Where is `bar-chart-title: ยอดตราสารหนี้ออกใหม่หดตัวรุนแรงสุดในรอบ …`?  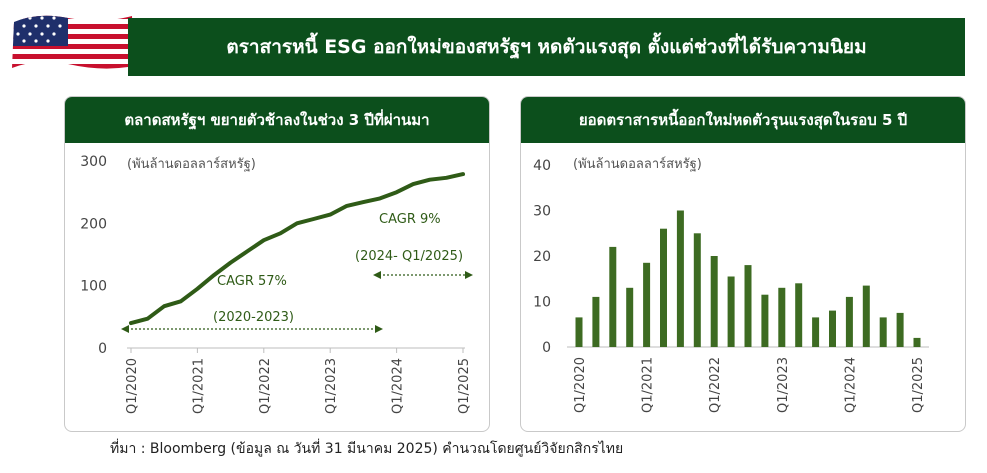 bar-chart-title: ยอดตราสารหนี้ออกใหม่หดตัวรุนแรงสุดในรอบ … is located at coordinates (743, 120).